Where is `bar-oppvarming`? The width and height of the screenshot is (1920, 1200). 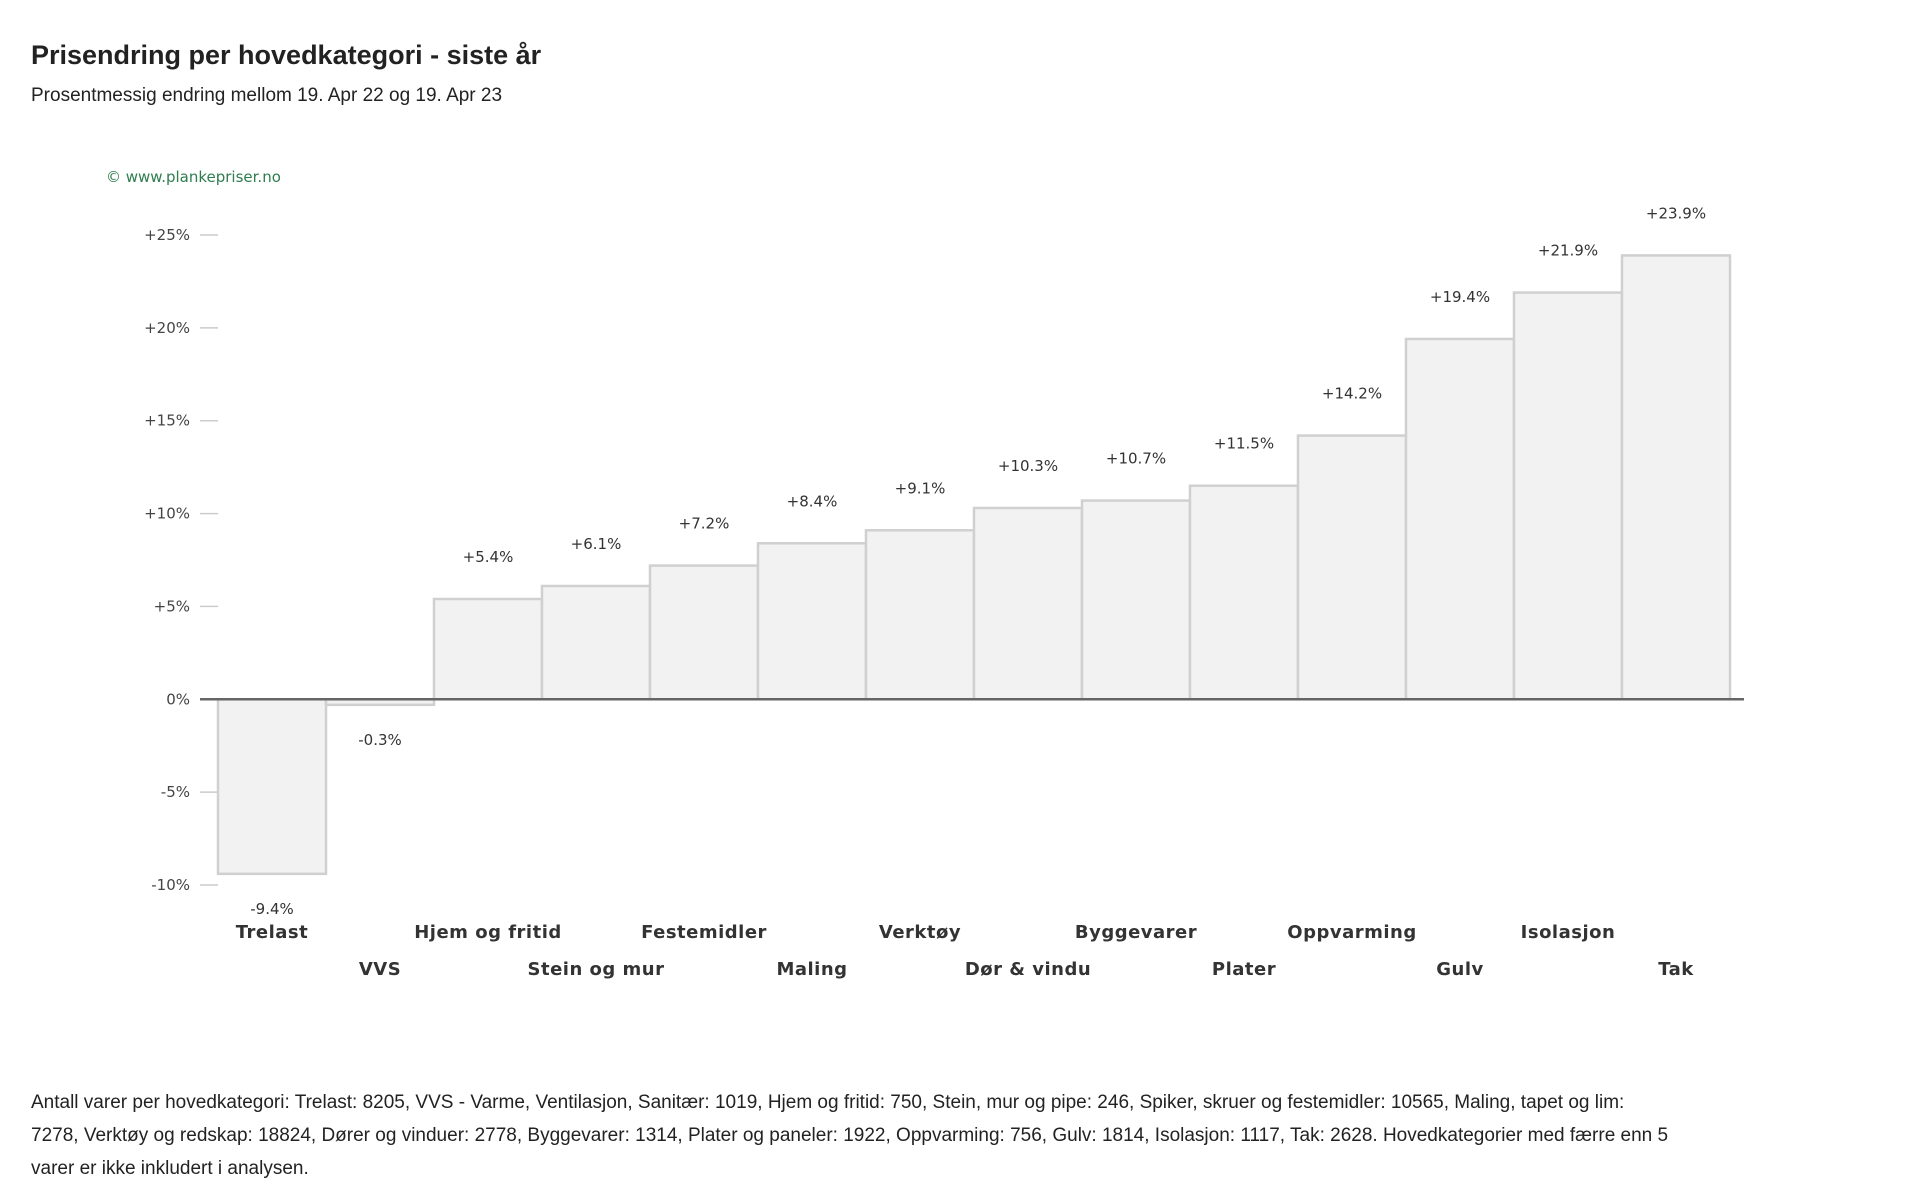
bar-oppvarming is located at coordinates (1352, 567).